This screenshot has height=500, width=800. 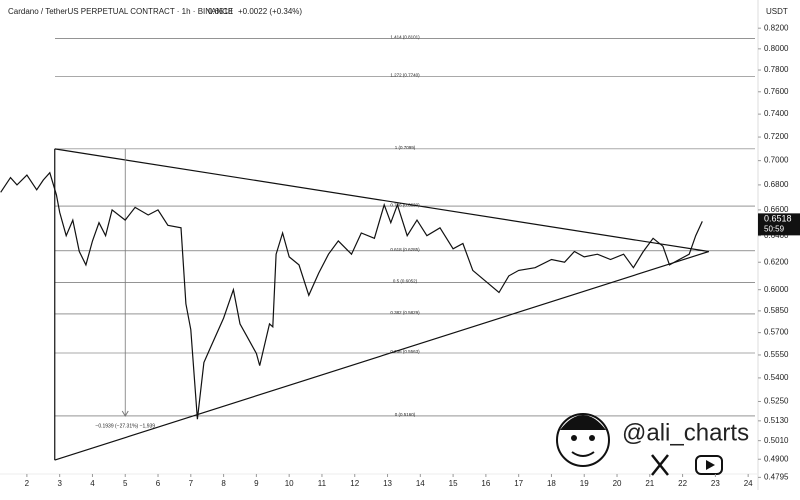 I want to click on measure-arrowhead, so click(x=125, y=413).